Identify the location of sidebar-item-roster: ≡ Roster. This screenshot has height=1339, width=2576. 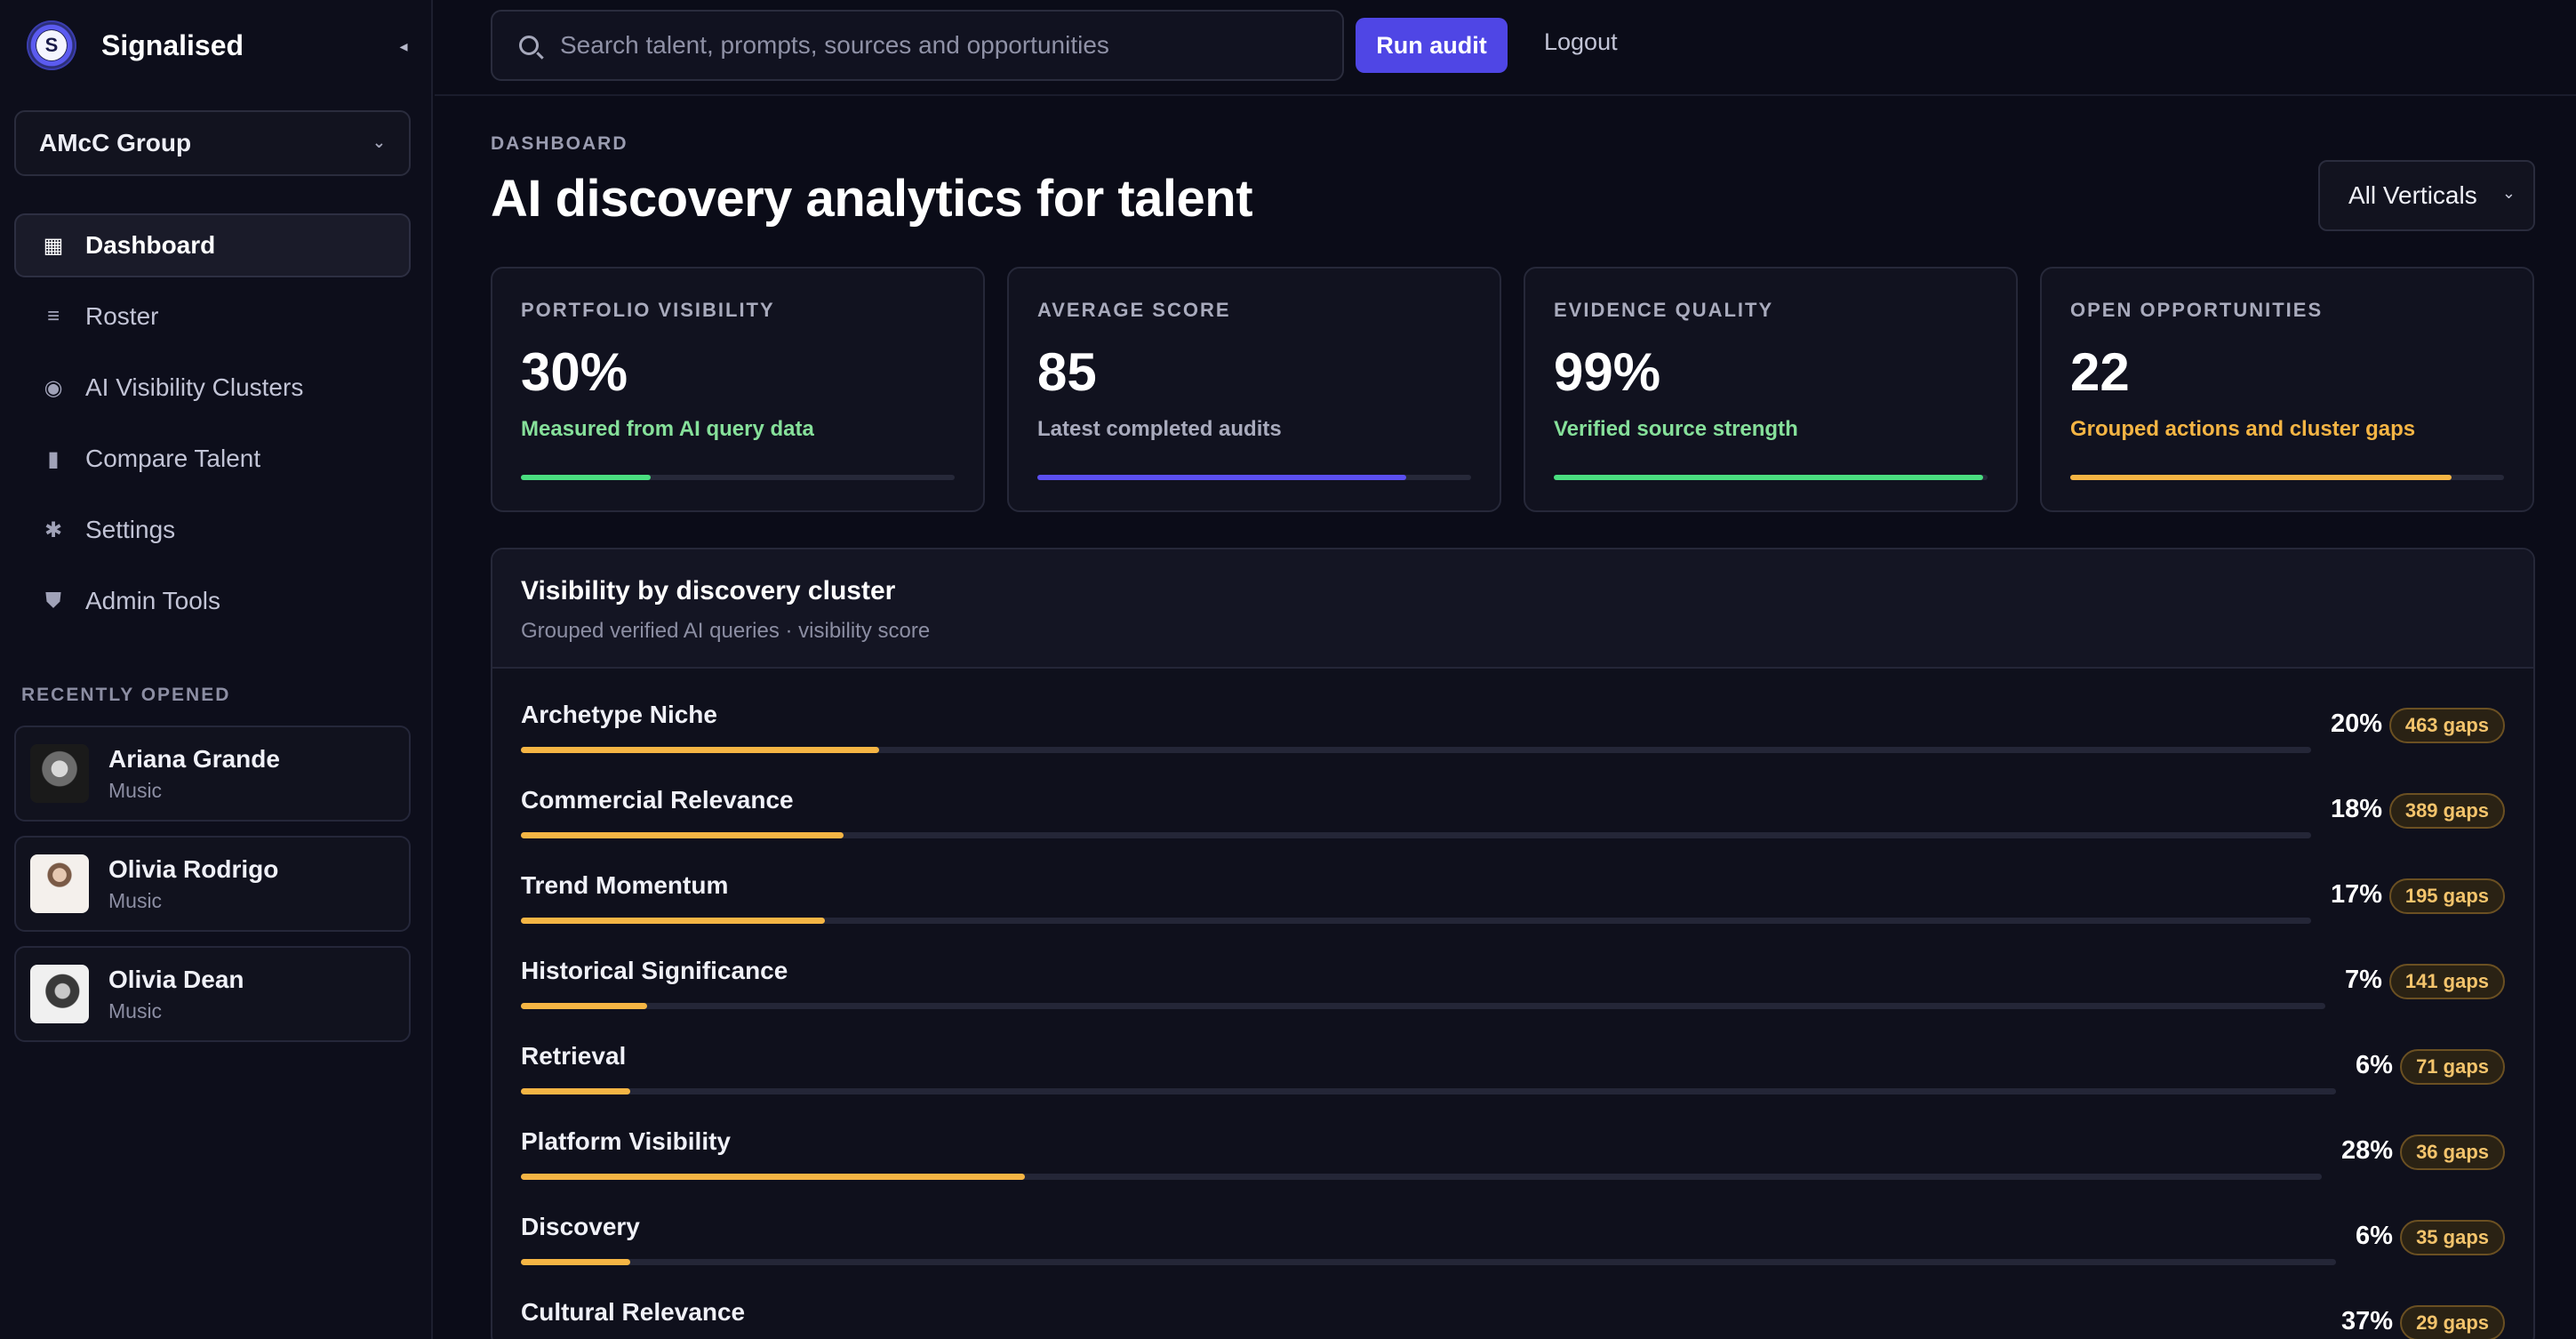
(212, 317).